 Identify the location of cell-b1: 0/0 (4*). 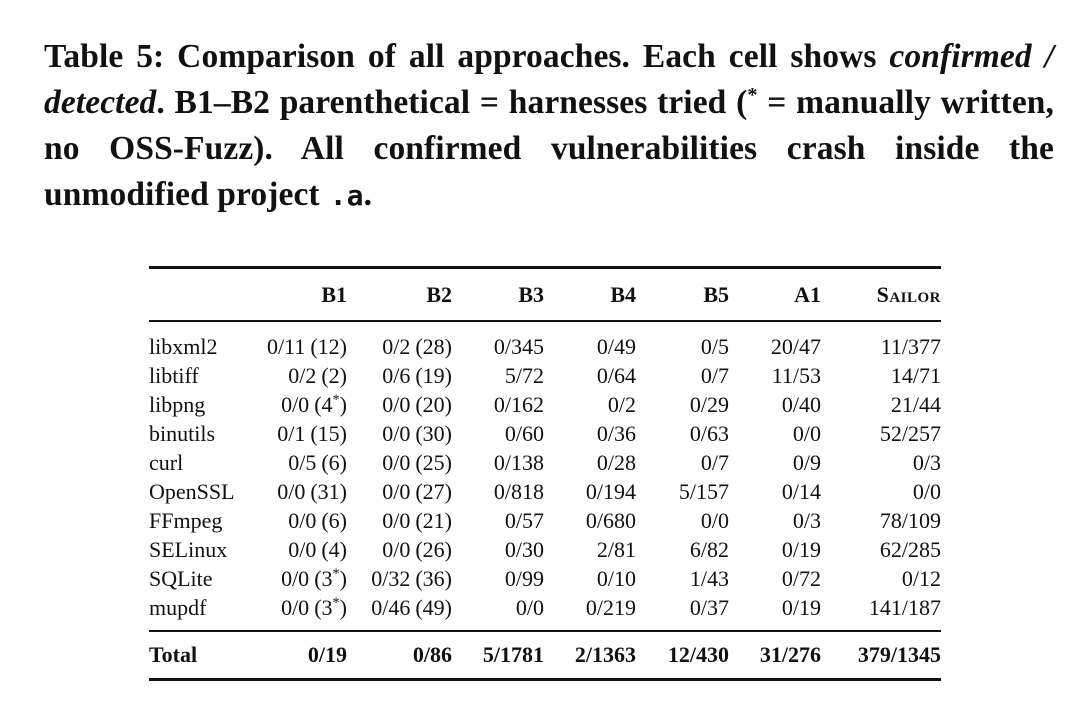
(298, 404).